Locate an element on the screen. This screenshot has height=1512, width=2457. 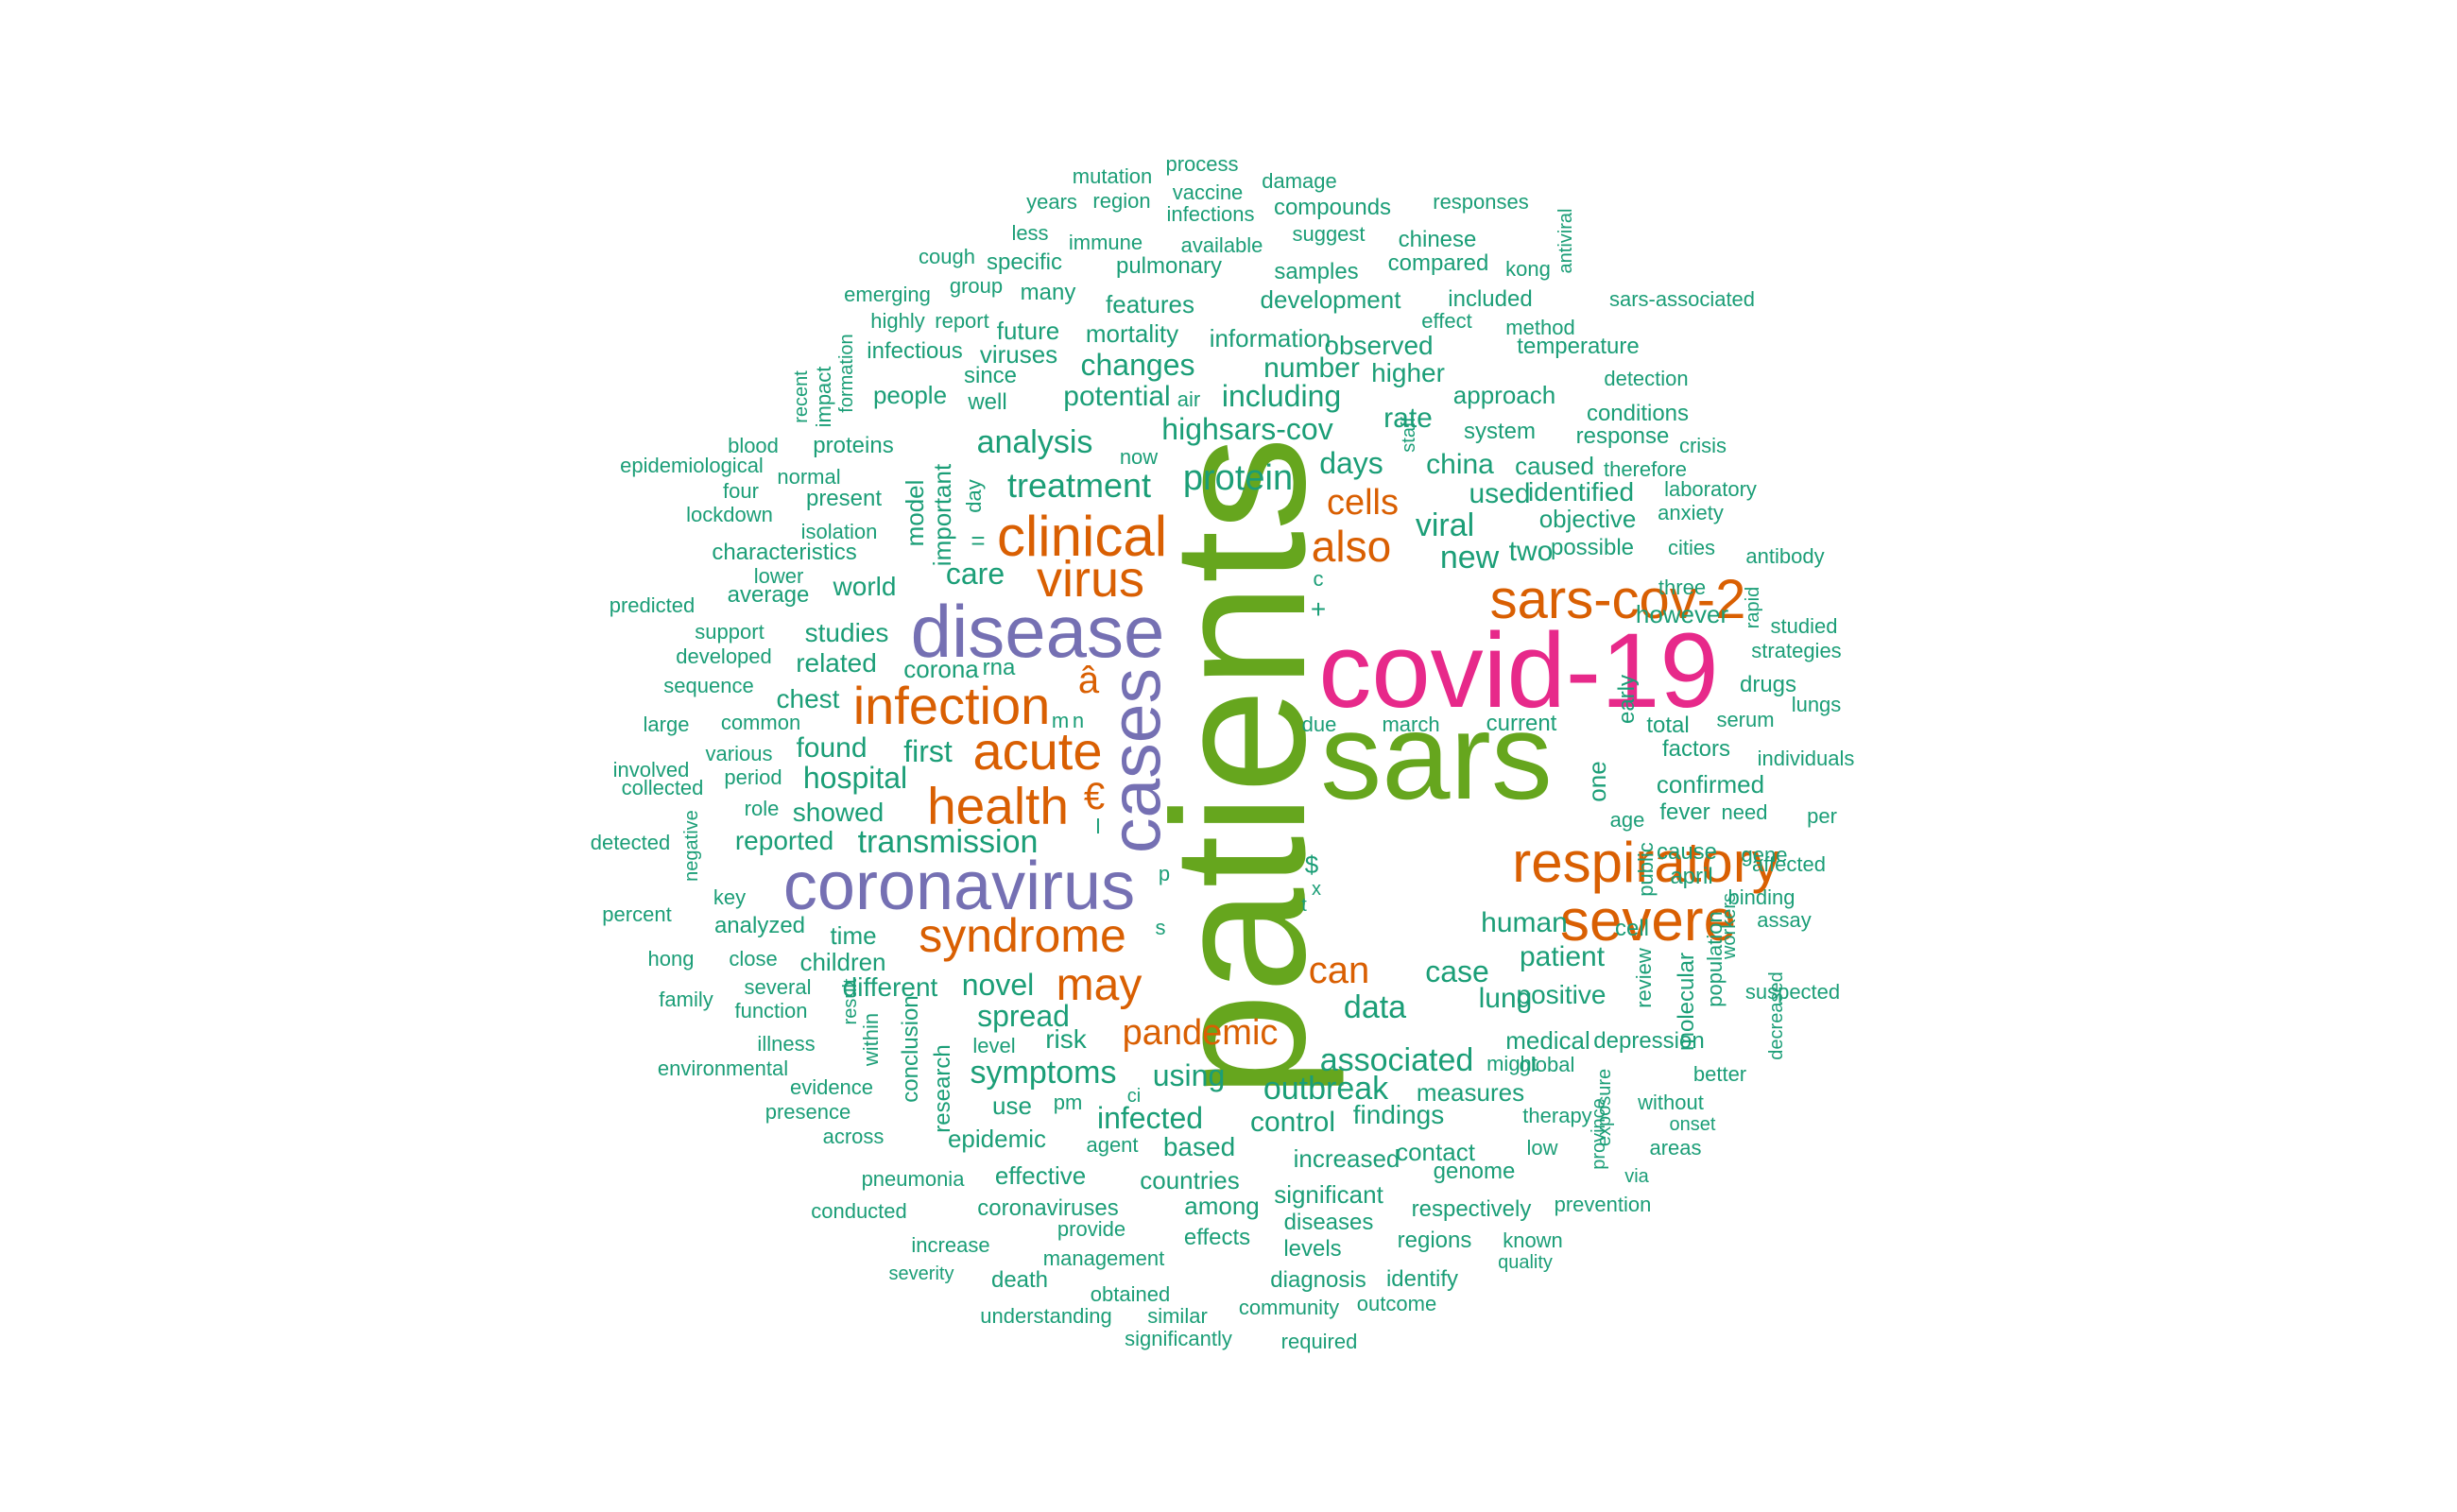
word-showed: showed is located at coordinates (838, 812).